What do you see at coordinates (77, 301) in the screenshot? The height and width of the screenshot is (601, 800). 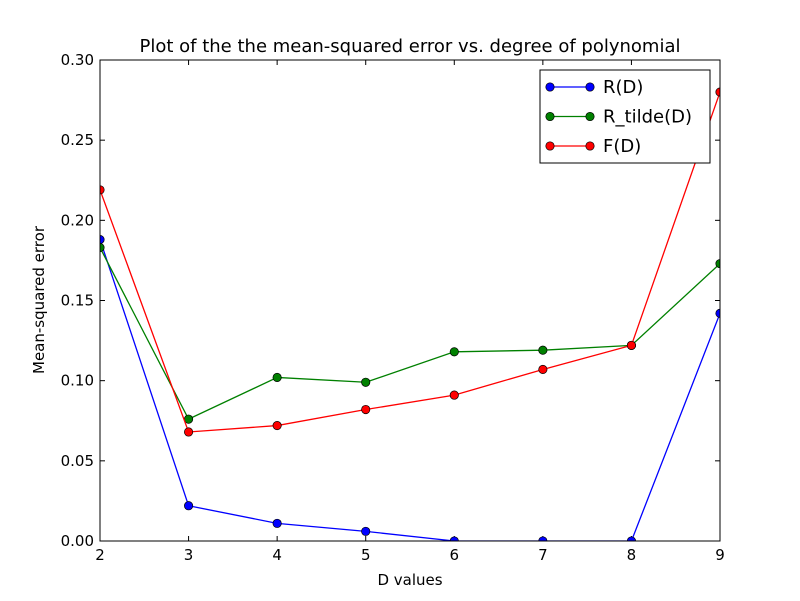 I see `y-tick-label: 0.15` at bounding box center [77, 301].